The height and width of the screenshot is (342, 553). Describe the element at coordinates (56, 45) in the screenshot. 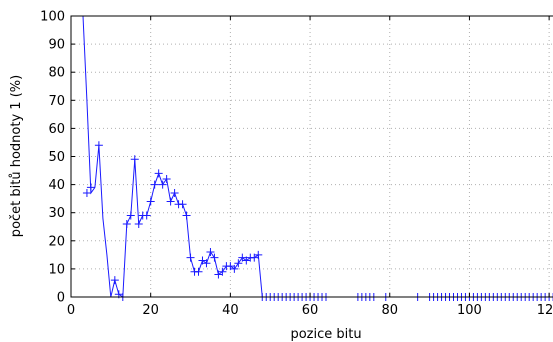

I see `y-tick-label: 90` at that location.